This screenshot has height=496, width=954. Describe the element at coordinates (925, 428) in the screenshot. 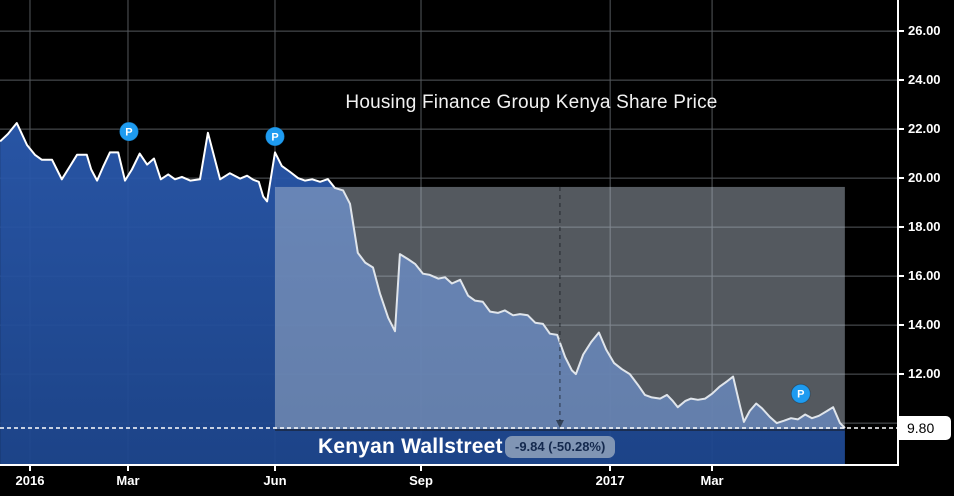

I see `last-price-label: 9.80` at that location.